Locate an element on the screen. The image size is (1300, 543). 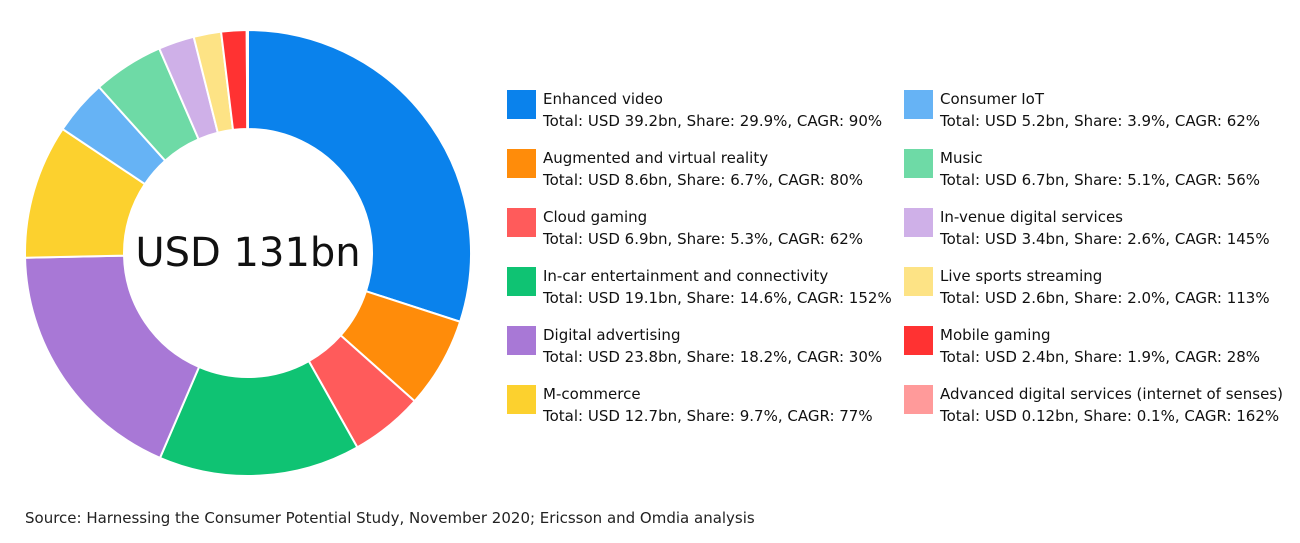
donut-center-label: USD 131bn is located at coordinates (247, 253).